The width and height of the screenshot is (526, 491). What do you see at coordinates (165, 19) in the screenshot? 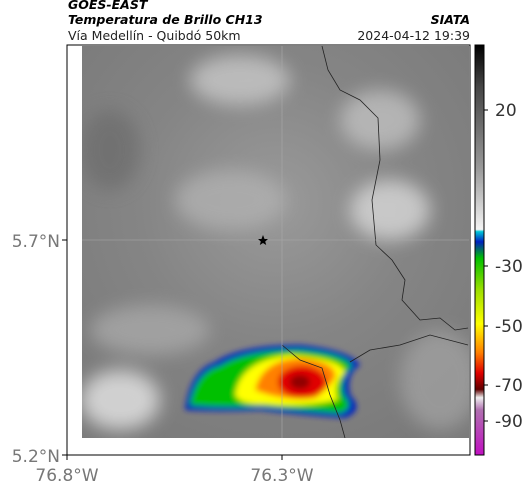
I see `product: Temperatura de Brillo CH13` at bounding box center [165, 19].